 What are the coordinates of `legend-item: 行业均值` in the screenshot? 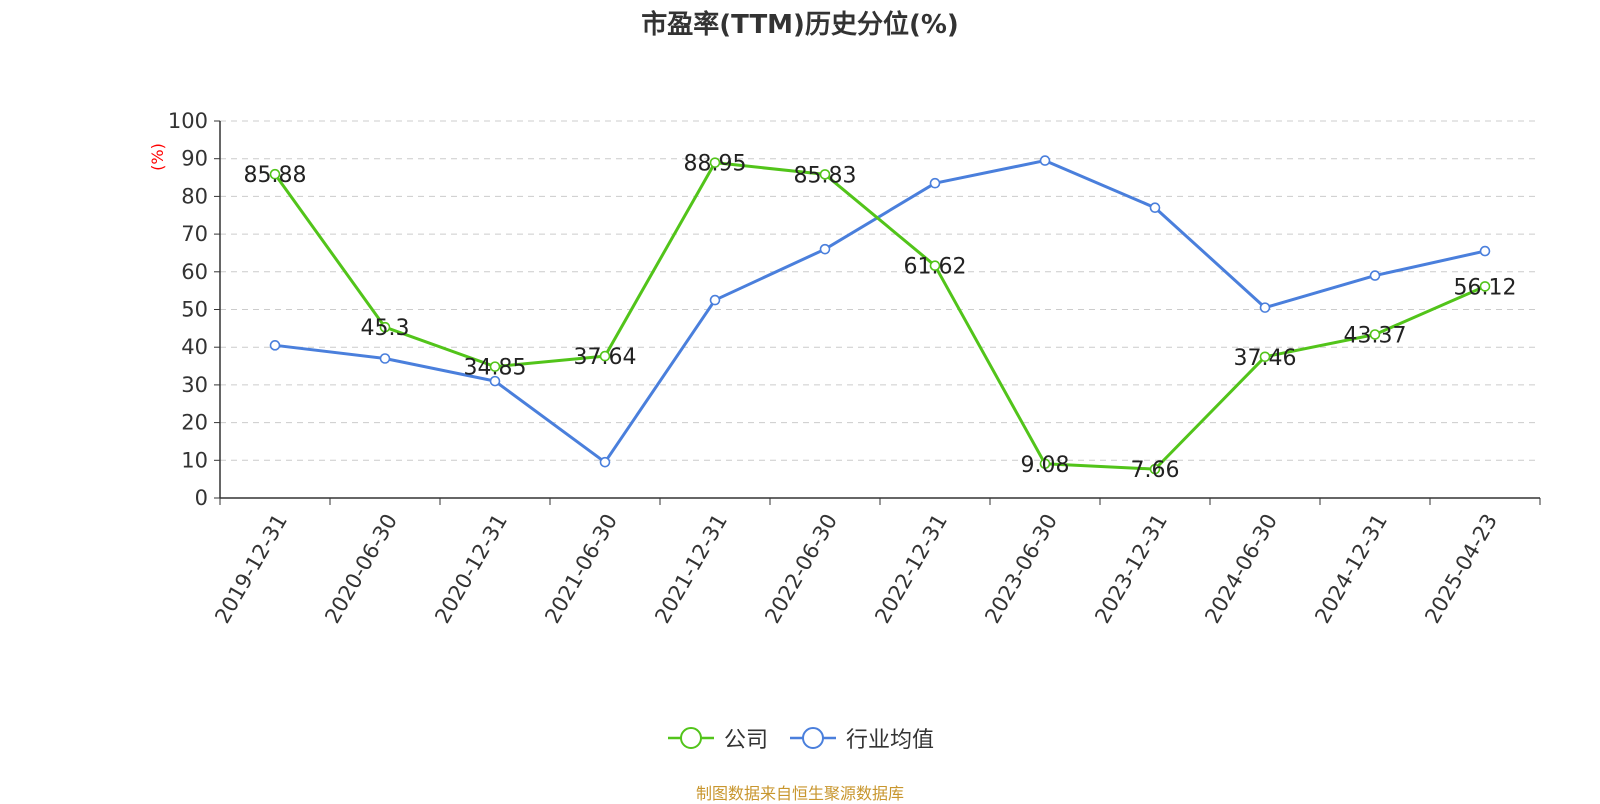 It's located at (861, 738).